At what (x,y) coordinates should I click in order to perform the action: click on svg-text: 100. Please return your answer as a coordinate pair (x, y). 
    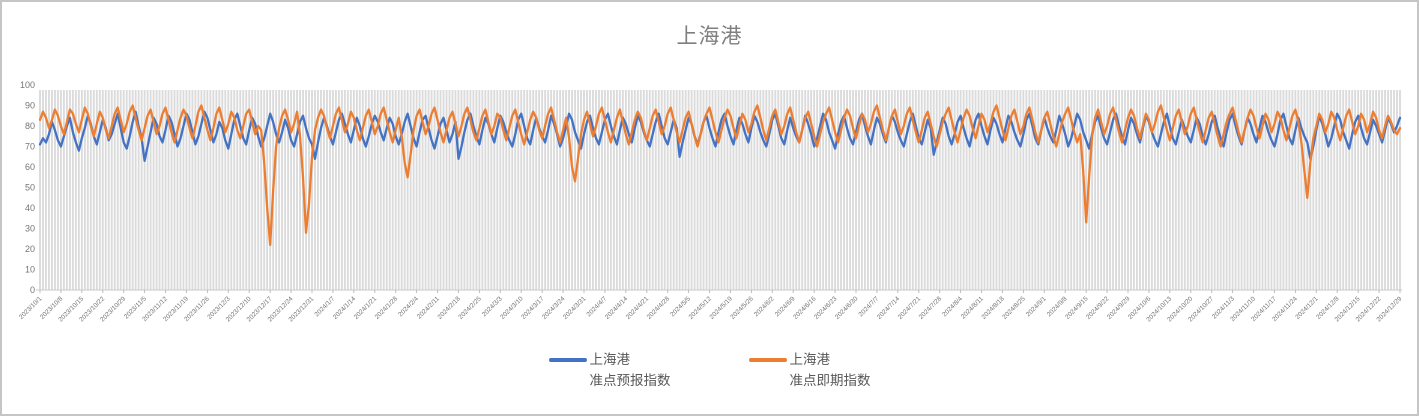
    Looking at the image, I should click on (27, 85).